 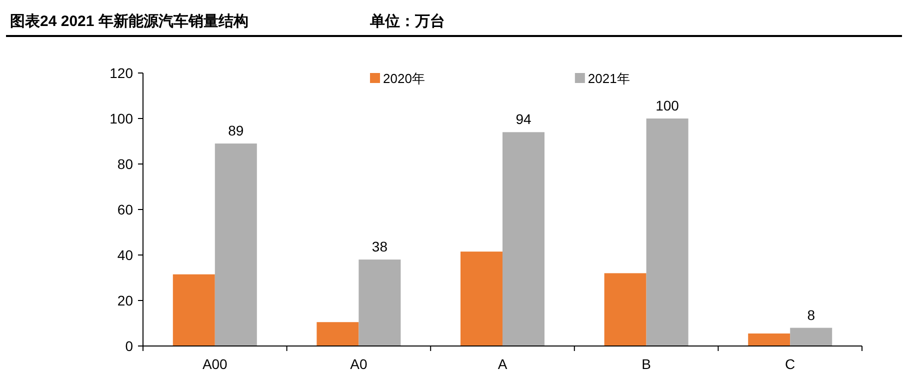 What do you see at coordinates (668, 106) in the screenshot?
I see `data-label: 100` at bounding box center [668, 106].